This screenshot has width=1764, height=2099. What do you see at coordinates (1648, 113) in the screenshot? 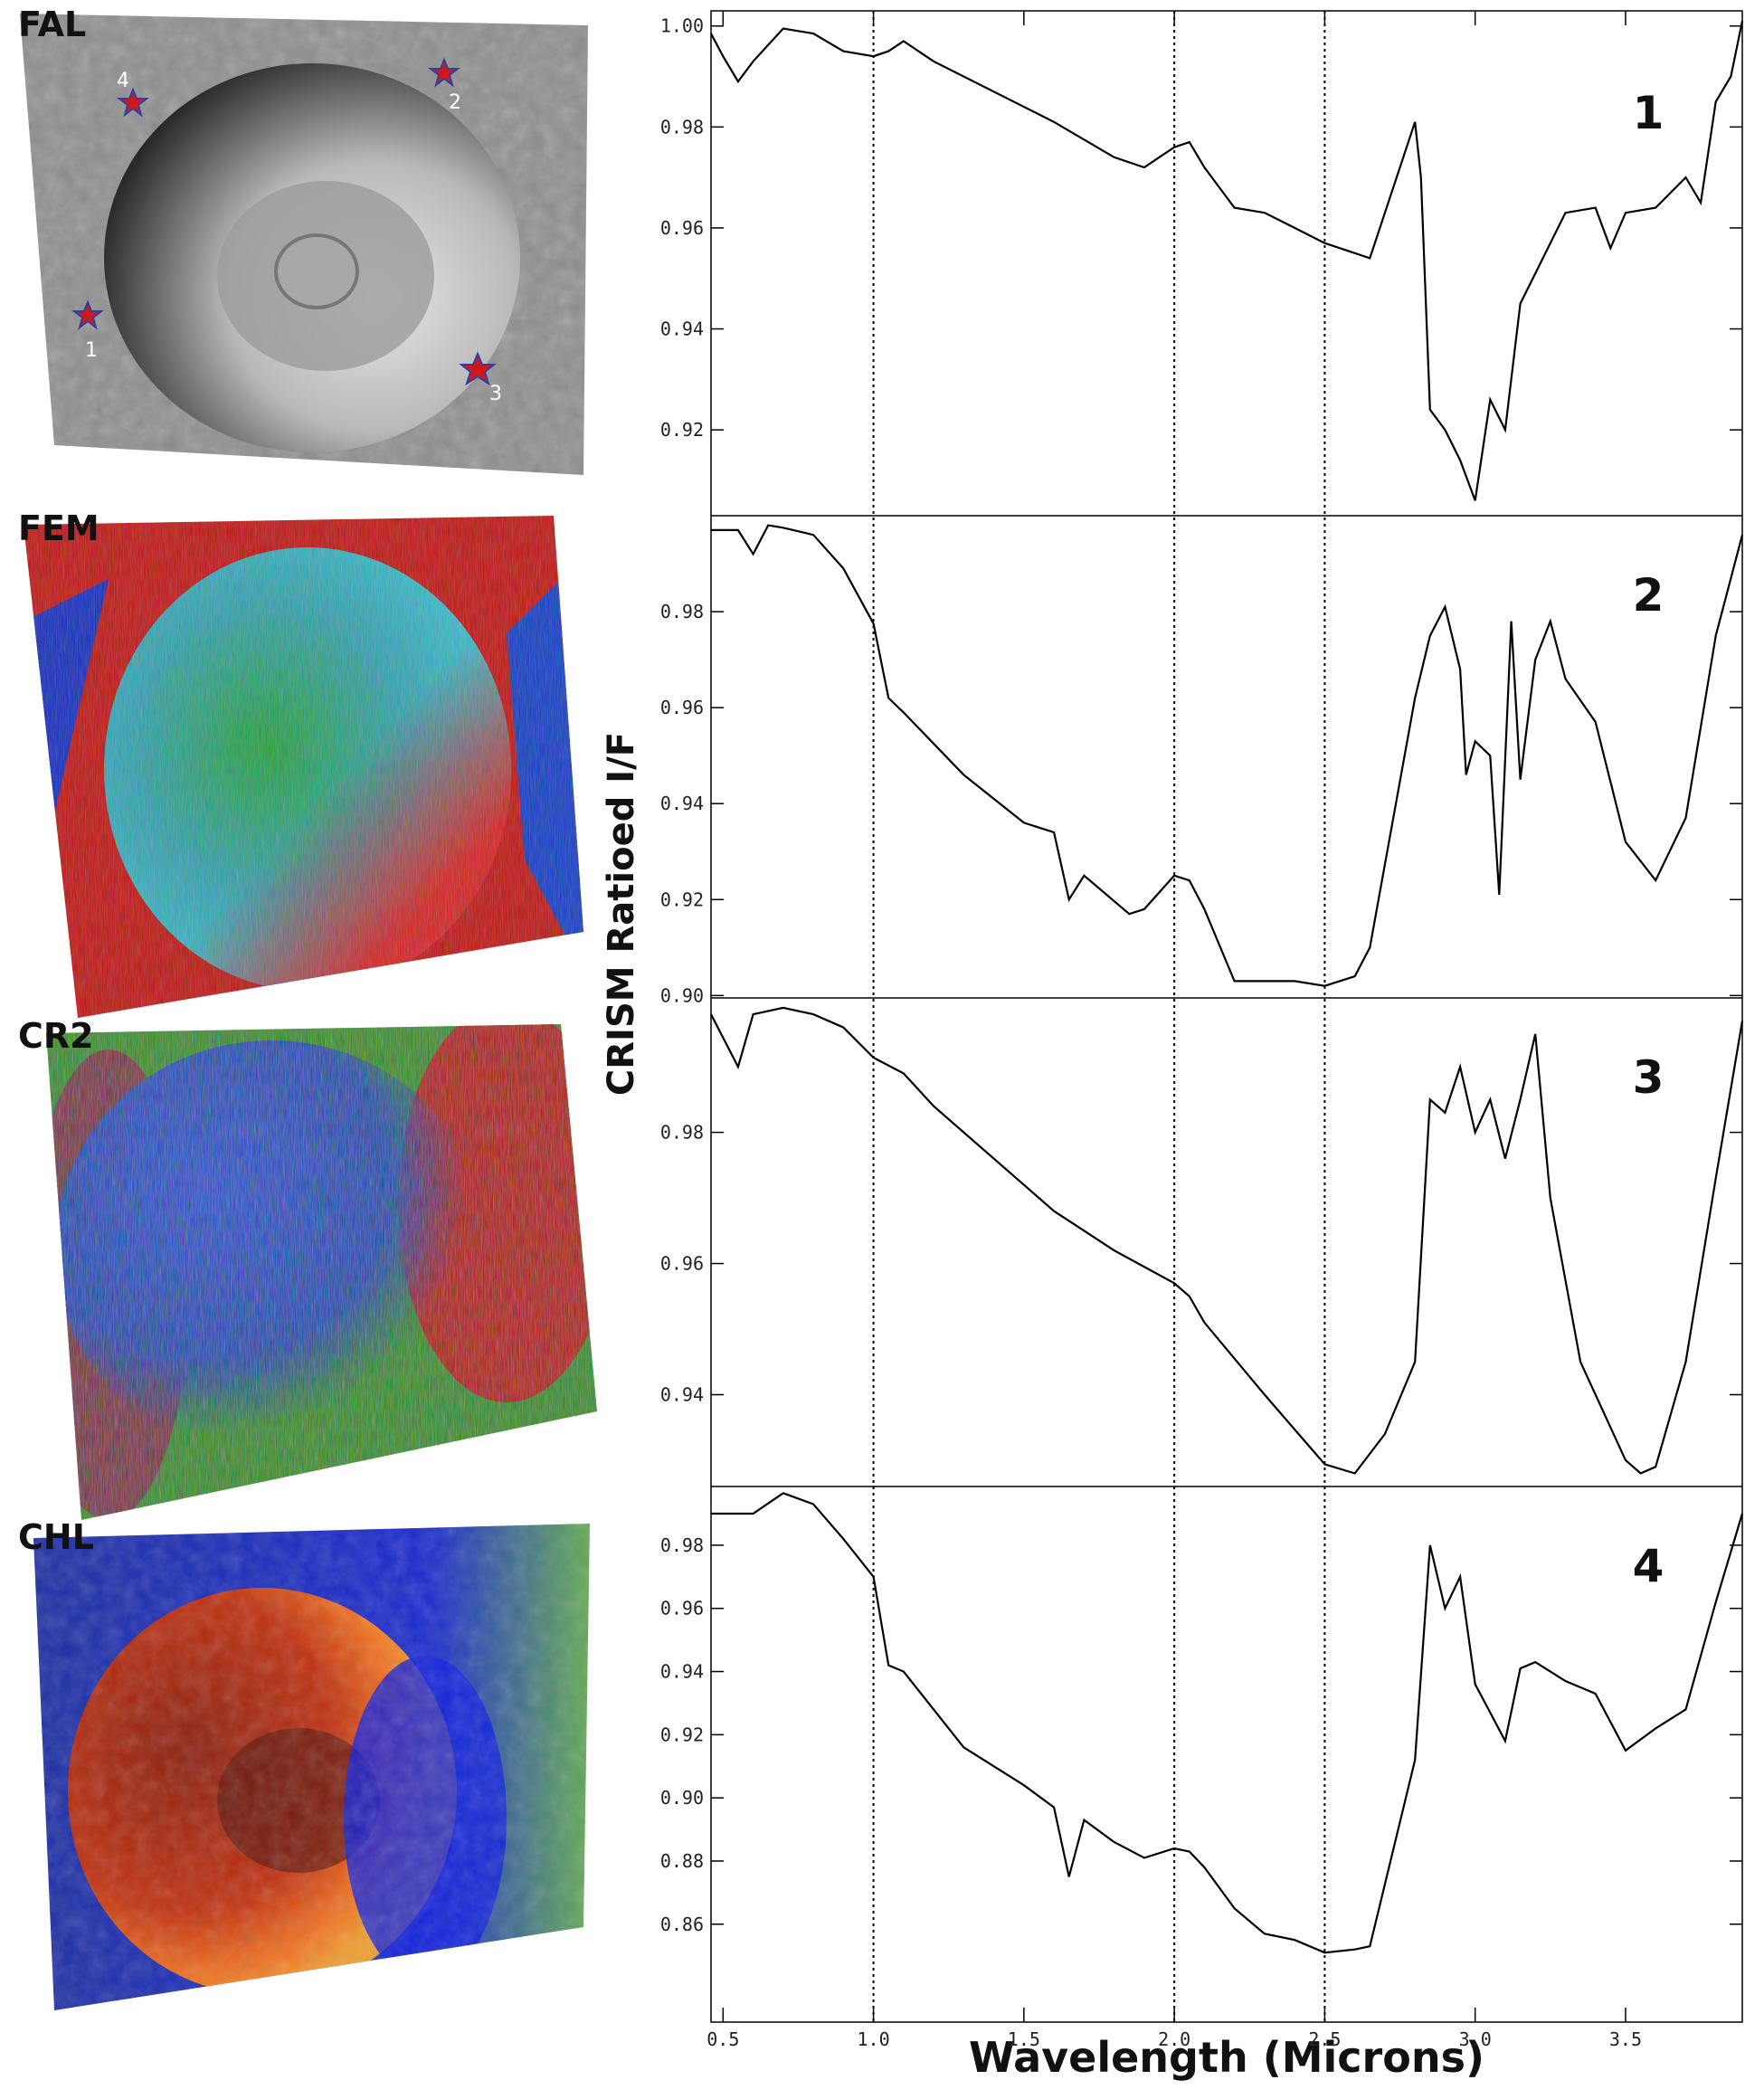
I see `panel-label: 1` at bounding box center [1648, 113].